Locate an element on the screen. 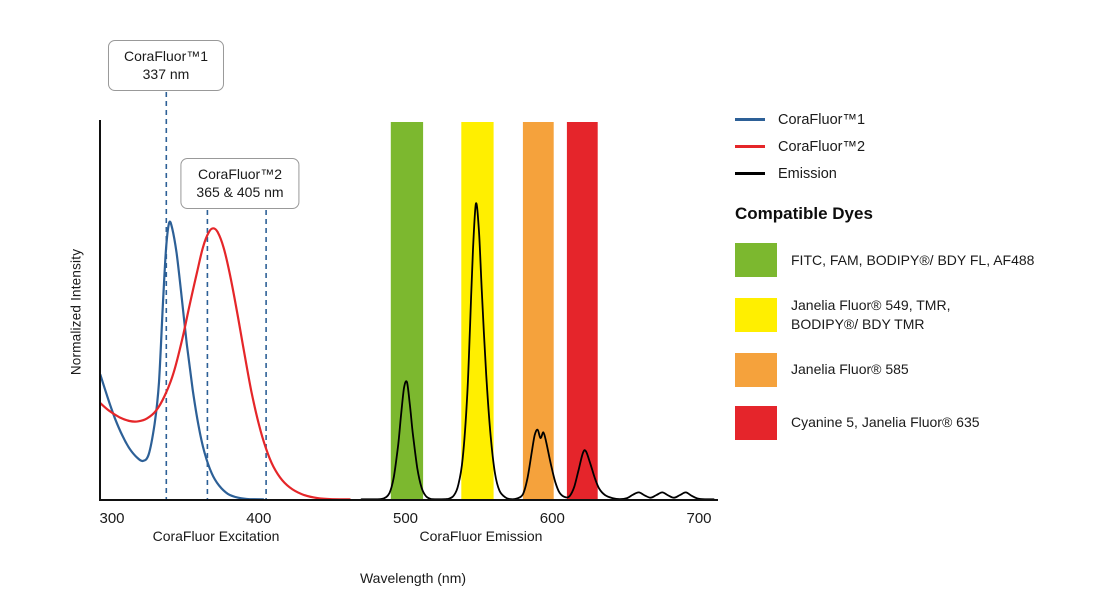 This screenshot has height=612, width=1110. x-tick-label: 400 is located at coordinates (258, 518).